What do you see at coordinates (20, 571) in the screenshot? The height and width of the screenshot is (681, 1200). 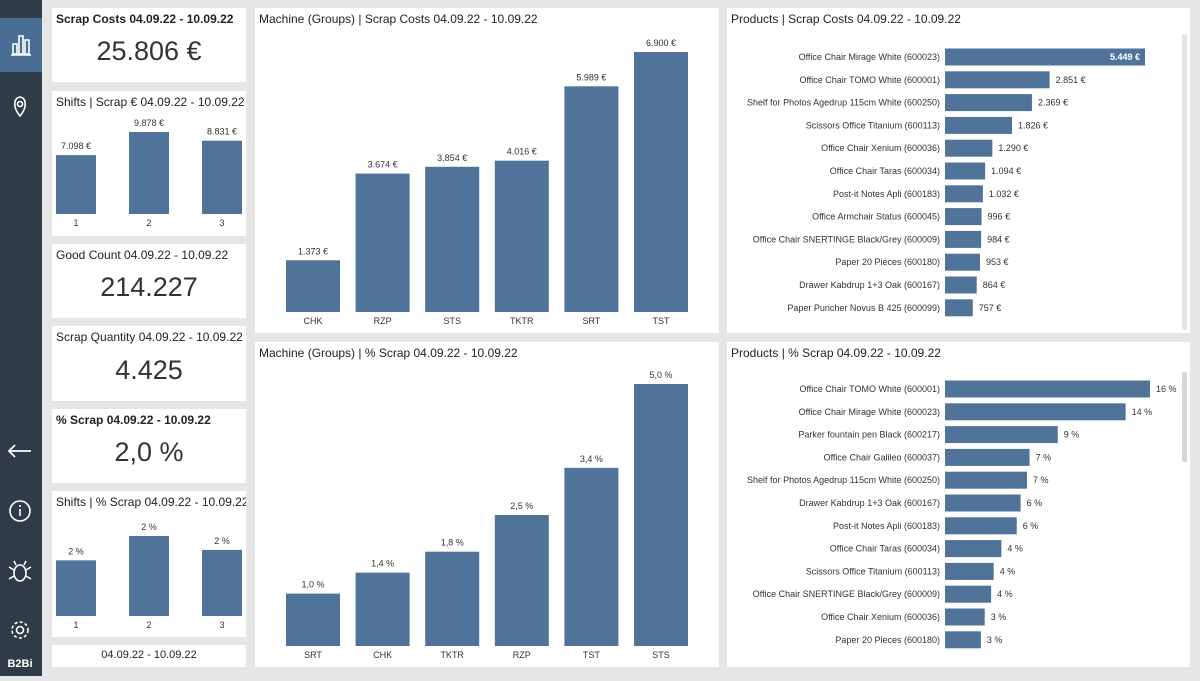 I see `bug-icon` at bounding box center [20, 571].